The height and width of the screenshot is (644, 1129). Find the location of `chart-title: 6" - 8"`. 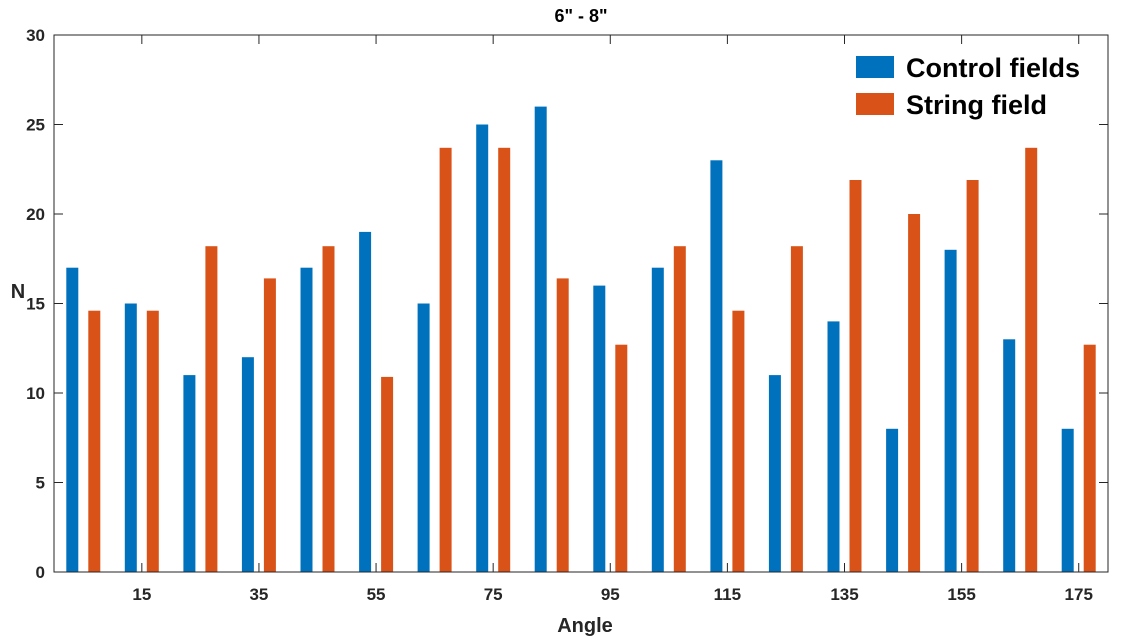

chart-title: 6" - 8" is located at coordinates (580, 16).